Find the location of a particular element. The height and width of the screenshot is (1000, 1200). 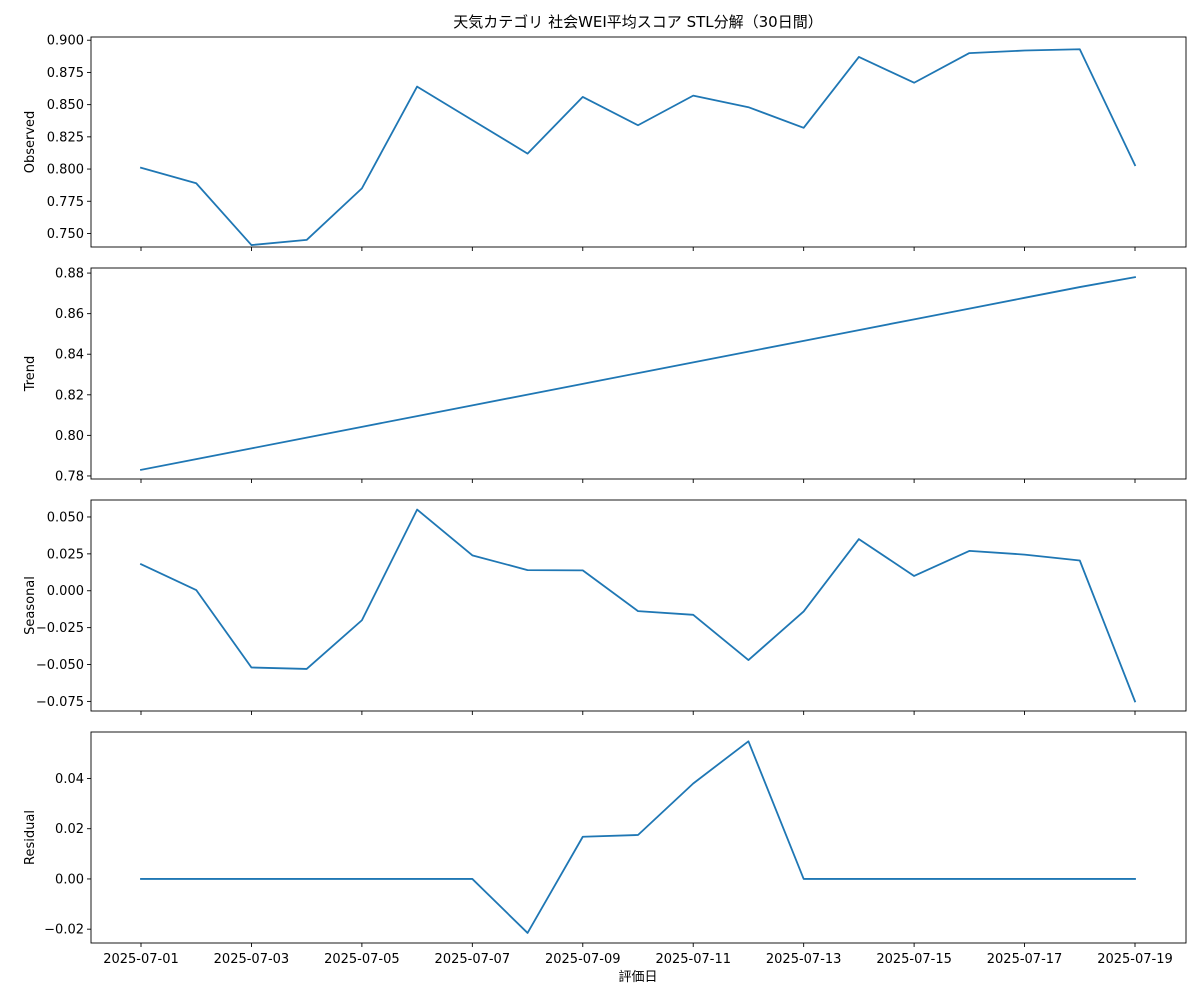

y-tick-label: −0.025 is located at coordinates (60, 628).